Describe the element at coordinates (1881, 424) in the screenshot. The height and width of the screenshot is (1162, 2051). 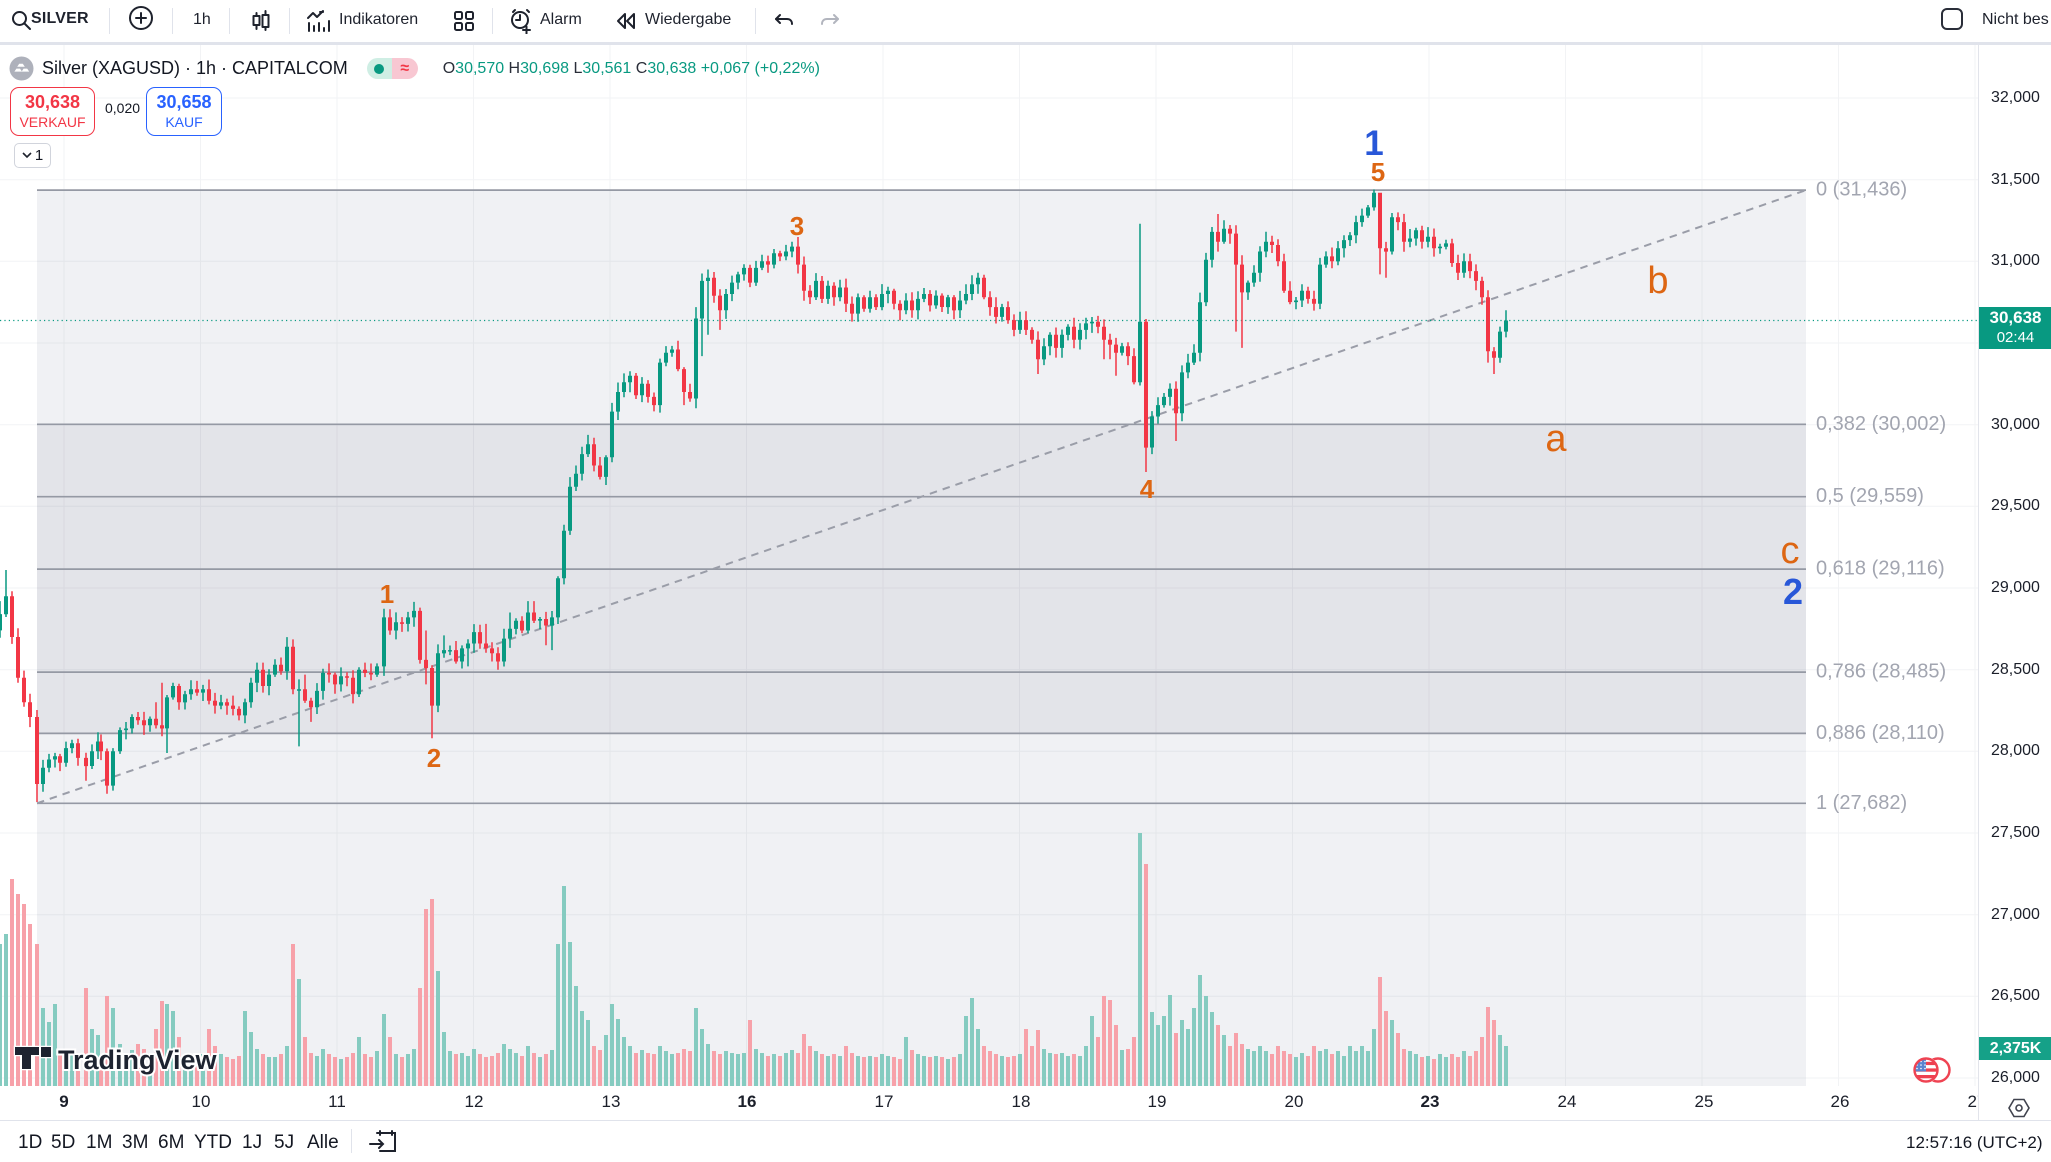
I see `svg-text: 0,382 (30,002)` at that location.